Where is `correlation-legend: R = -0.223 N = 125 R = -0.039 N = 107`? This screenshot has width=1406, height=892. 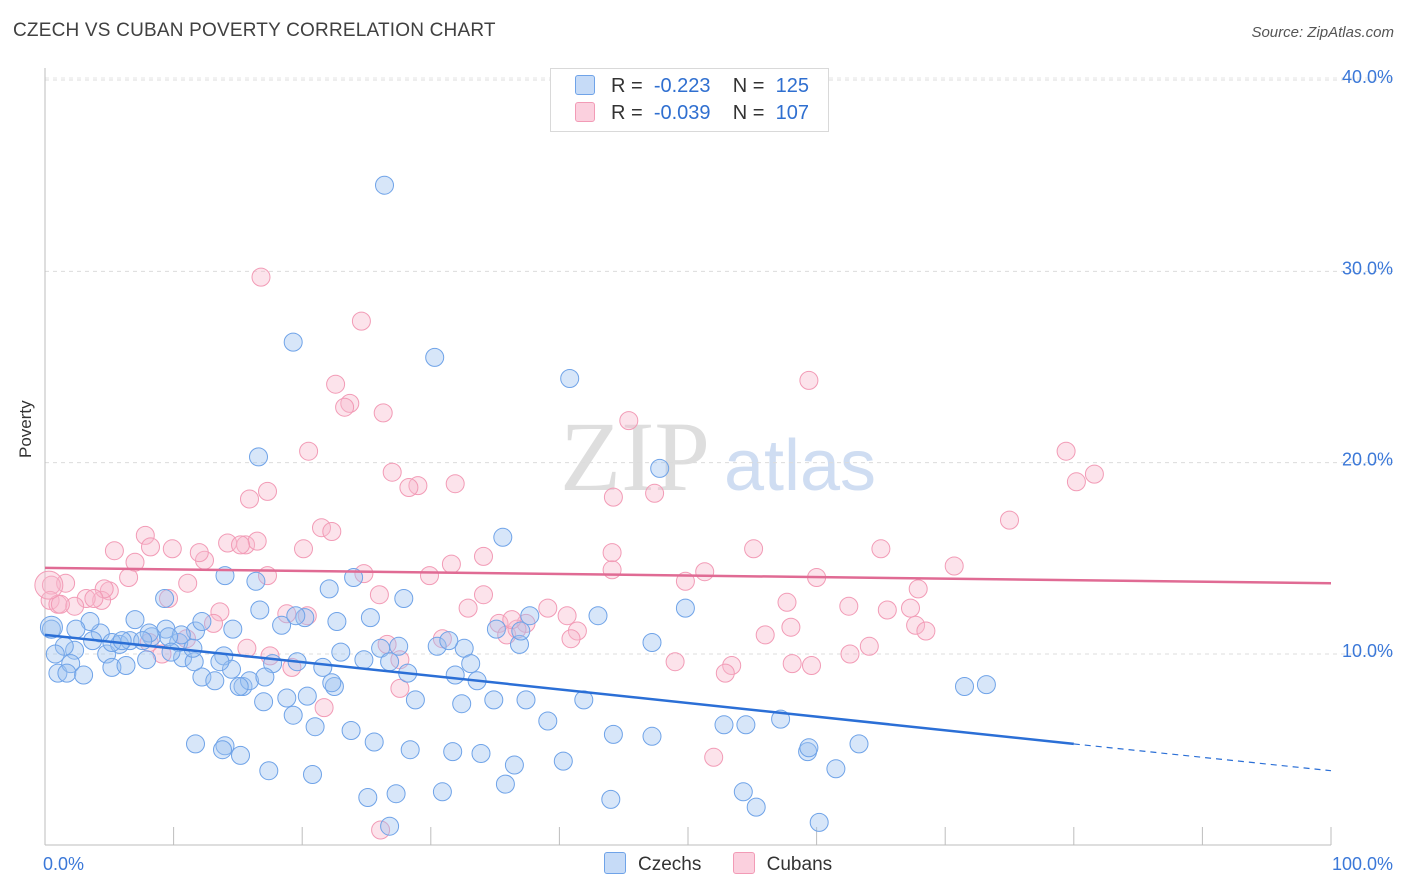
correlation-legend: R = -0.223 N = 125 R = -0.039 N = 107 is located at coordinates (689, 100).